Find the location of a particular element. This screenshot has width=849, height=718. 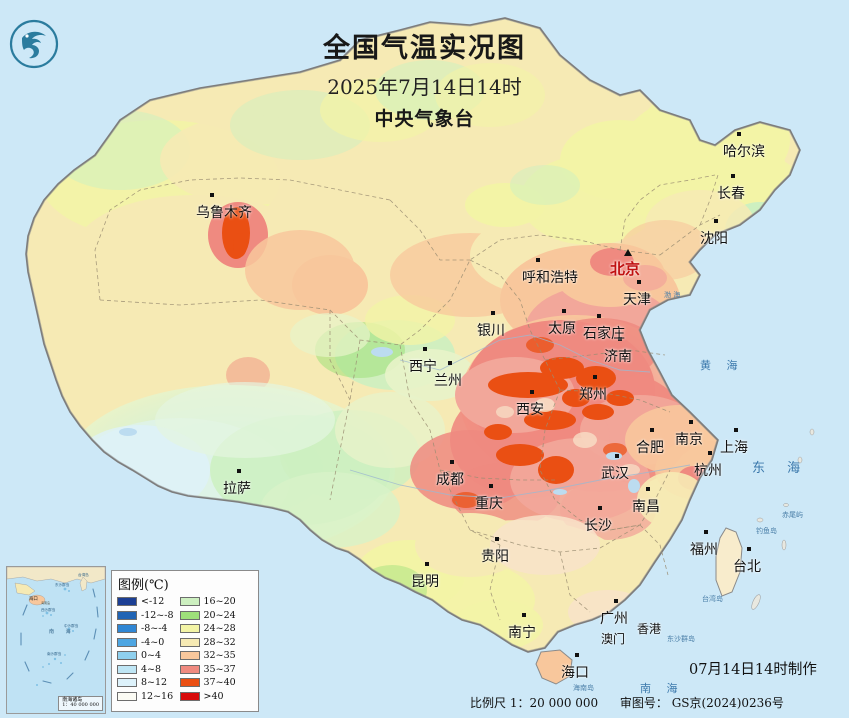

legend-row: -4~0 is located at coordinates (145, 643).